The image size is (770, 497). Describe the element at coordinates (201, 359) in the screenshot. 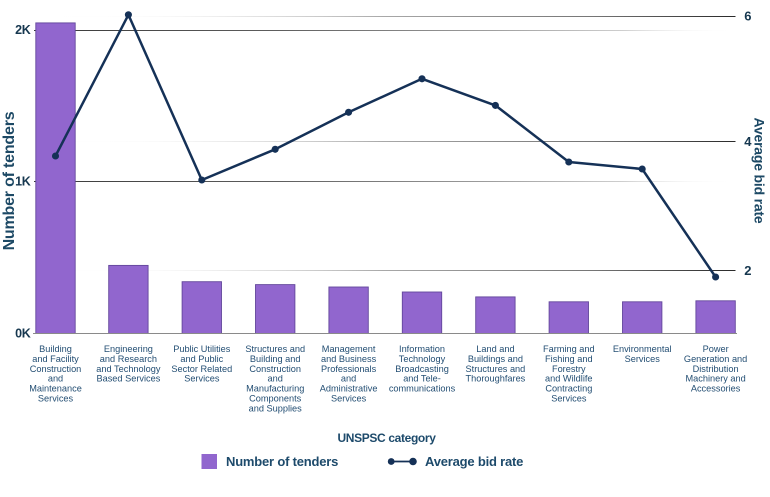

I see `svg-text: and Public` at that location.